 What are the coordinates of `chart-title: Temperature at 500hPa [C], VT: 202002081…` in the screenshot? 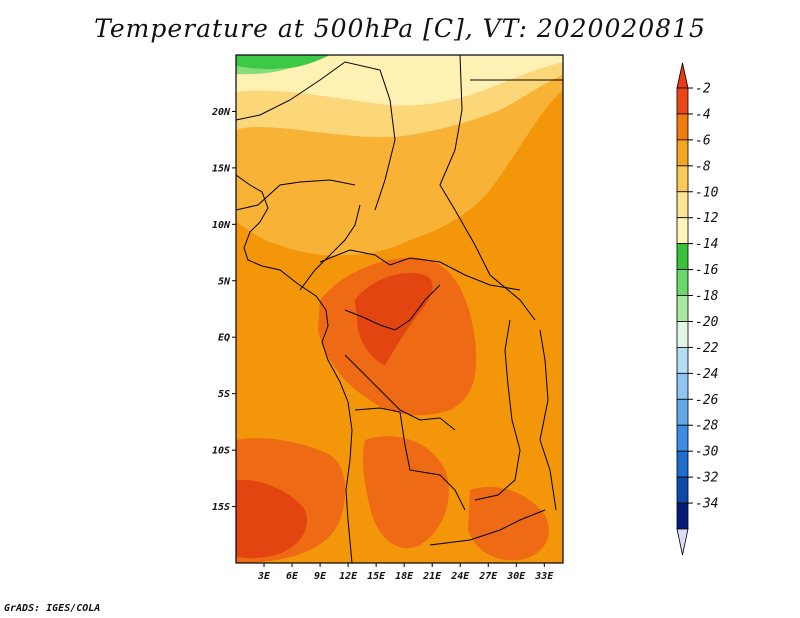 It's located at (400, 28).